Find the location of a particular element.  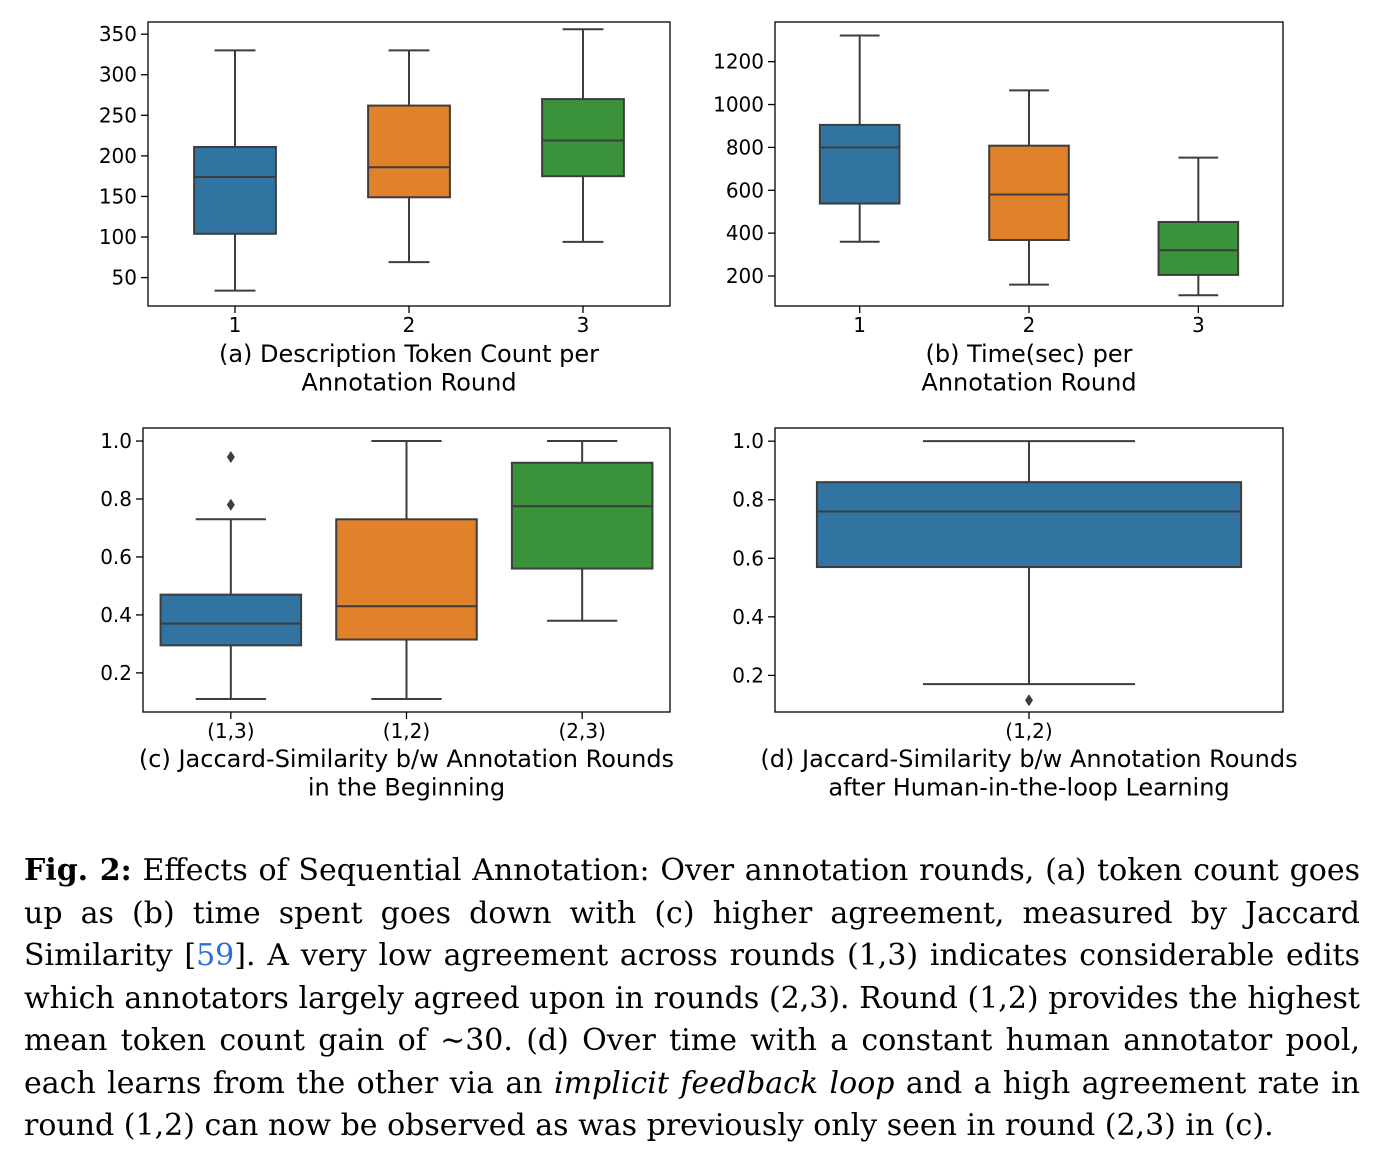

y-tick-label: 50 is located at coordinates (124, 278).